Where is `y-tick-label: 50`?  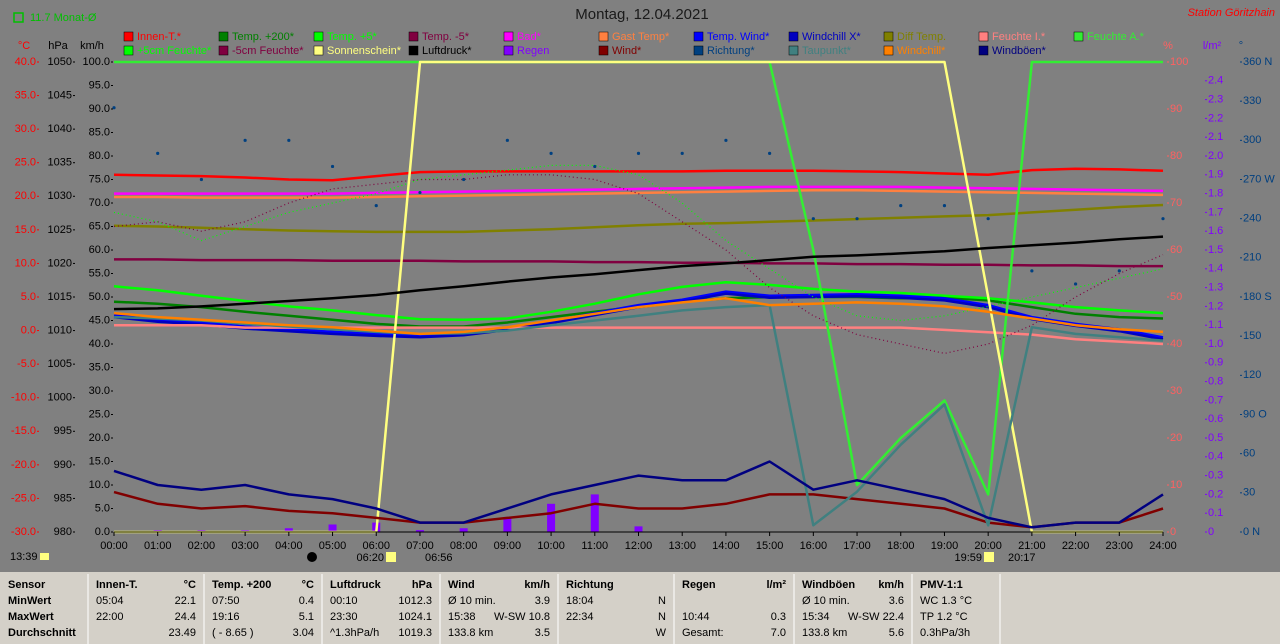
y-tick-label: 50 is located at coordinates (1176, 297).